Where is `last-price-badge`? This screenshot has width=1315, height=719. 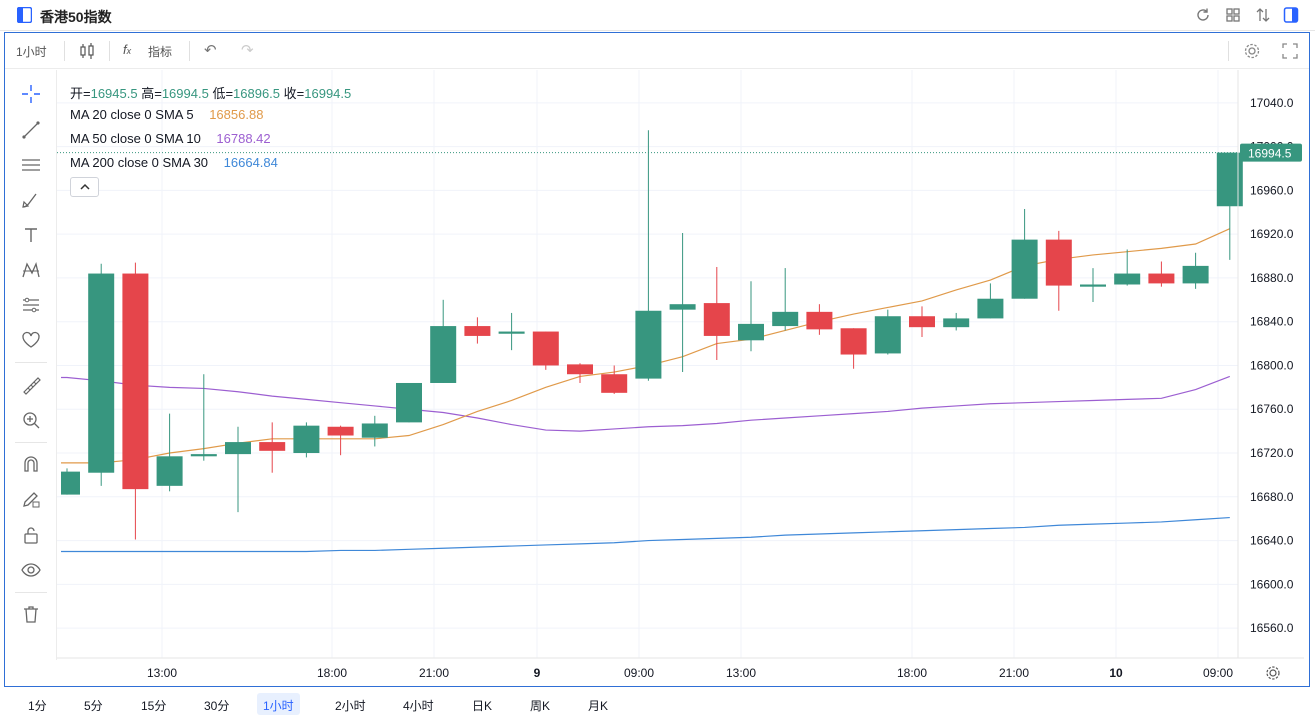 last-price-badge is located at coordinates (1271, 152).